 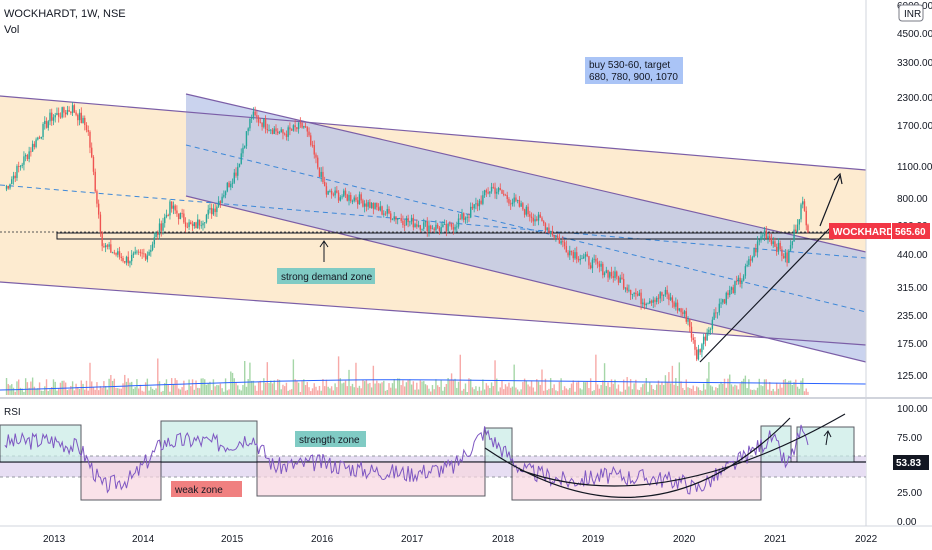 What do you see at coordinates (433, 313) in the screenshot?
I see `outer-channel-lower` at bounding box center [433, 313].